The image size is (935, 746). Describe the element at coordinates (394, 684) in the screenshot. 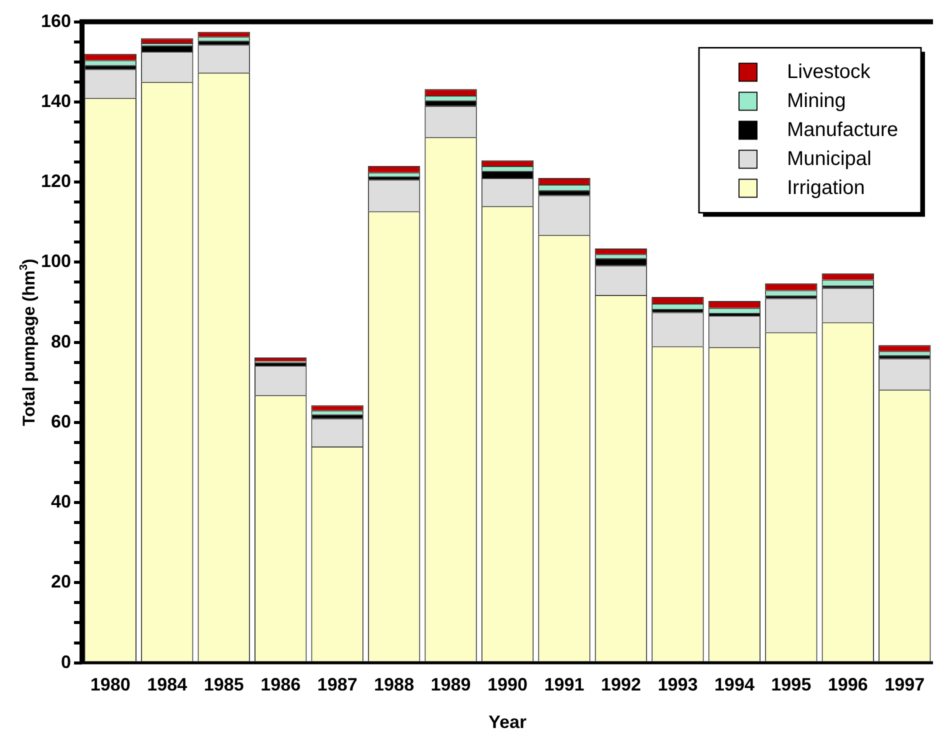

I see `x-tick-label: 1988` at that location.